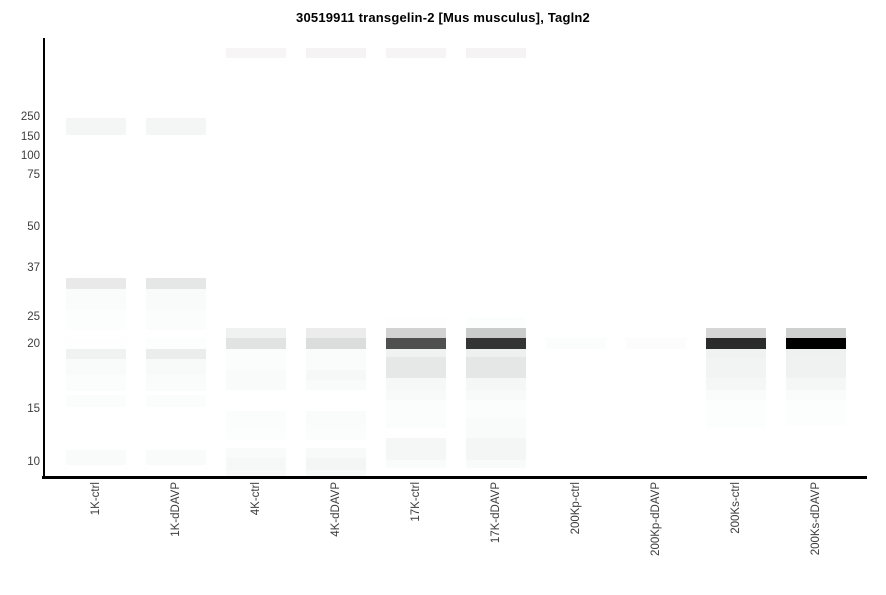 Image resolution: width=886 pixels, height=595 pixels. I want to click on lane-label: 4K-dDAVP, so click(336, 509).